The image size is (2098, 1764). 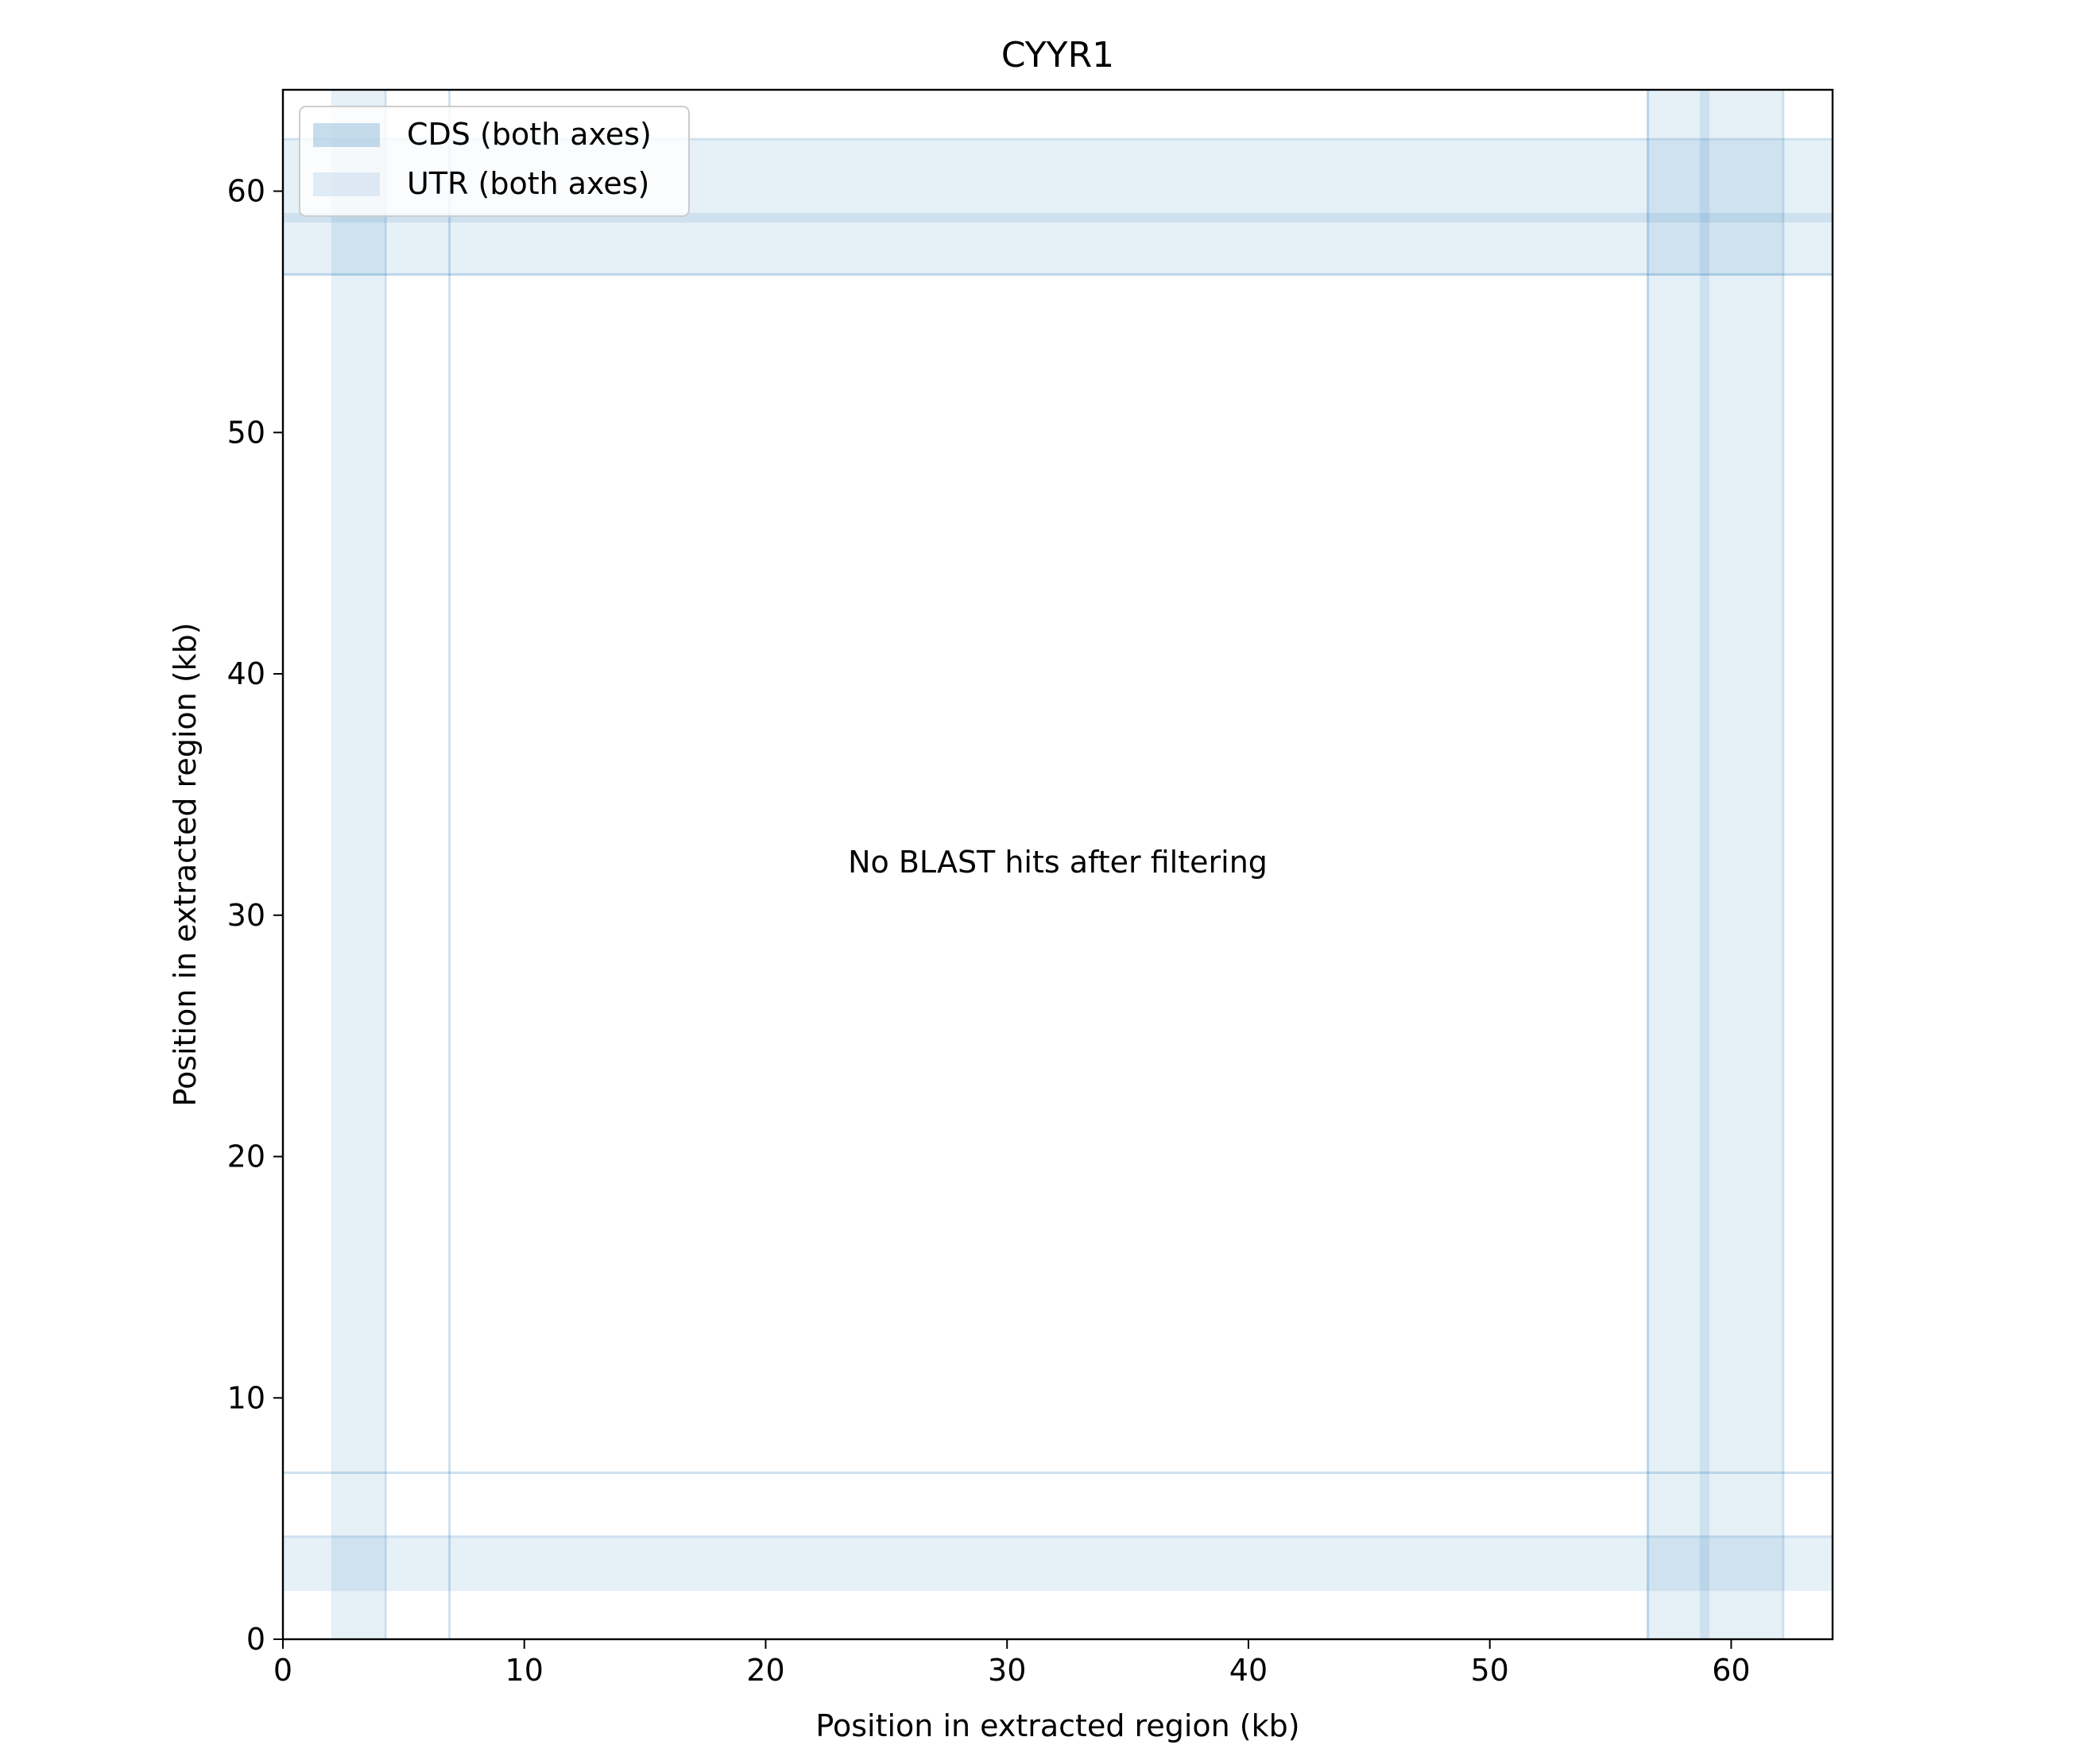 I want to click on x-tick-label-6: 60, so click(x=1731, y=1671).